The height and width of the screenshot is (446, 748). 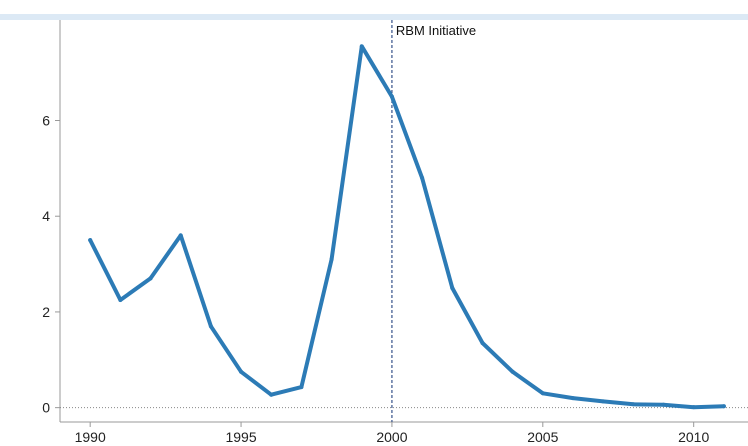 I want to click on y-tick-label-2: 2, so click(x=46, y=312).